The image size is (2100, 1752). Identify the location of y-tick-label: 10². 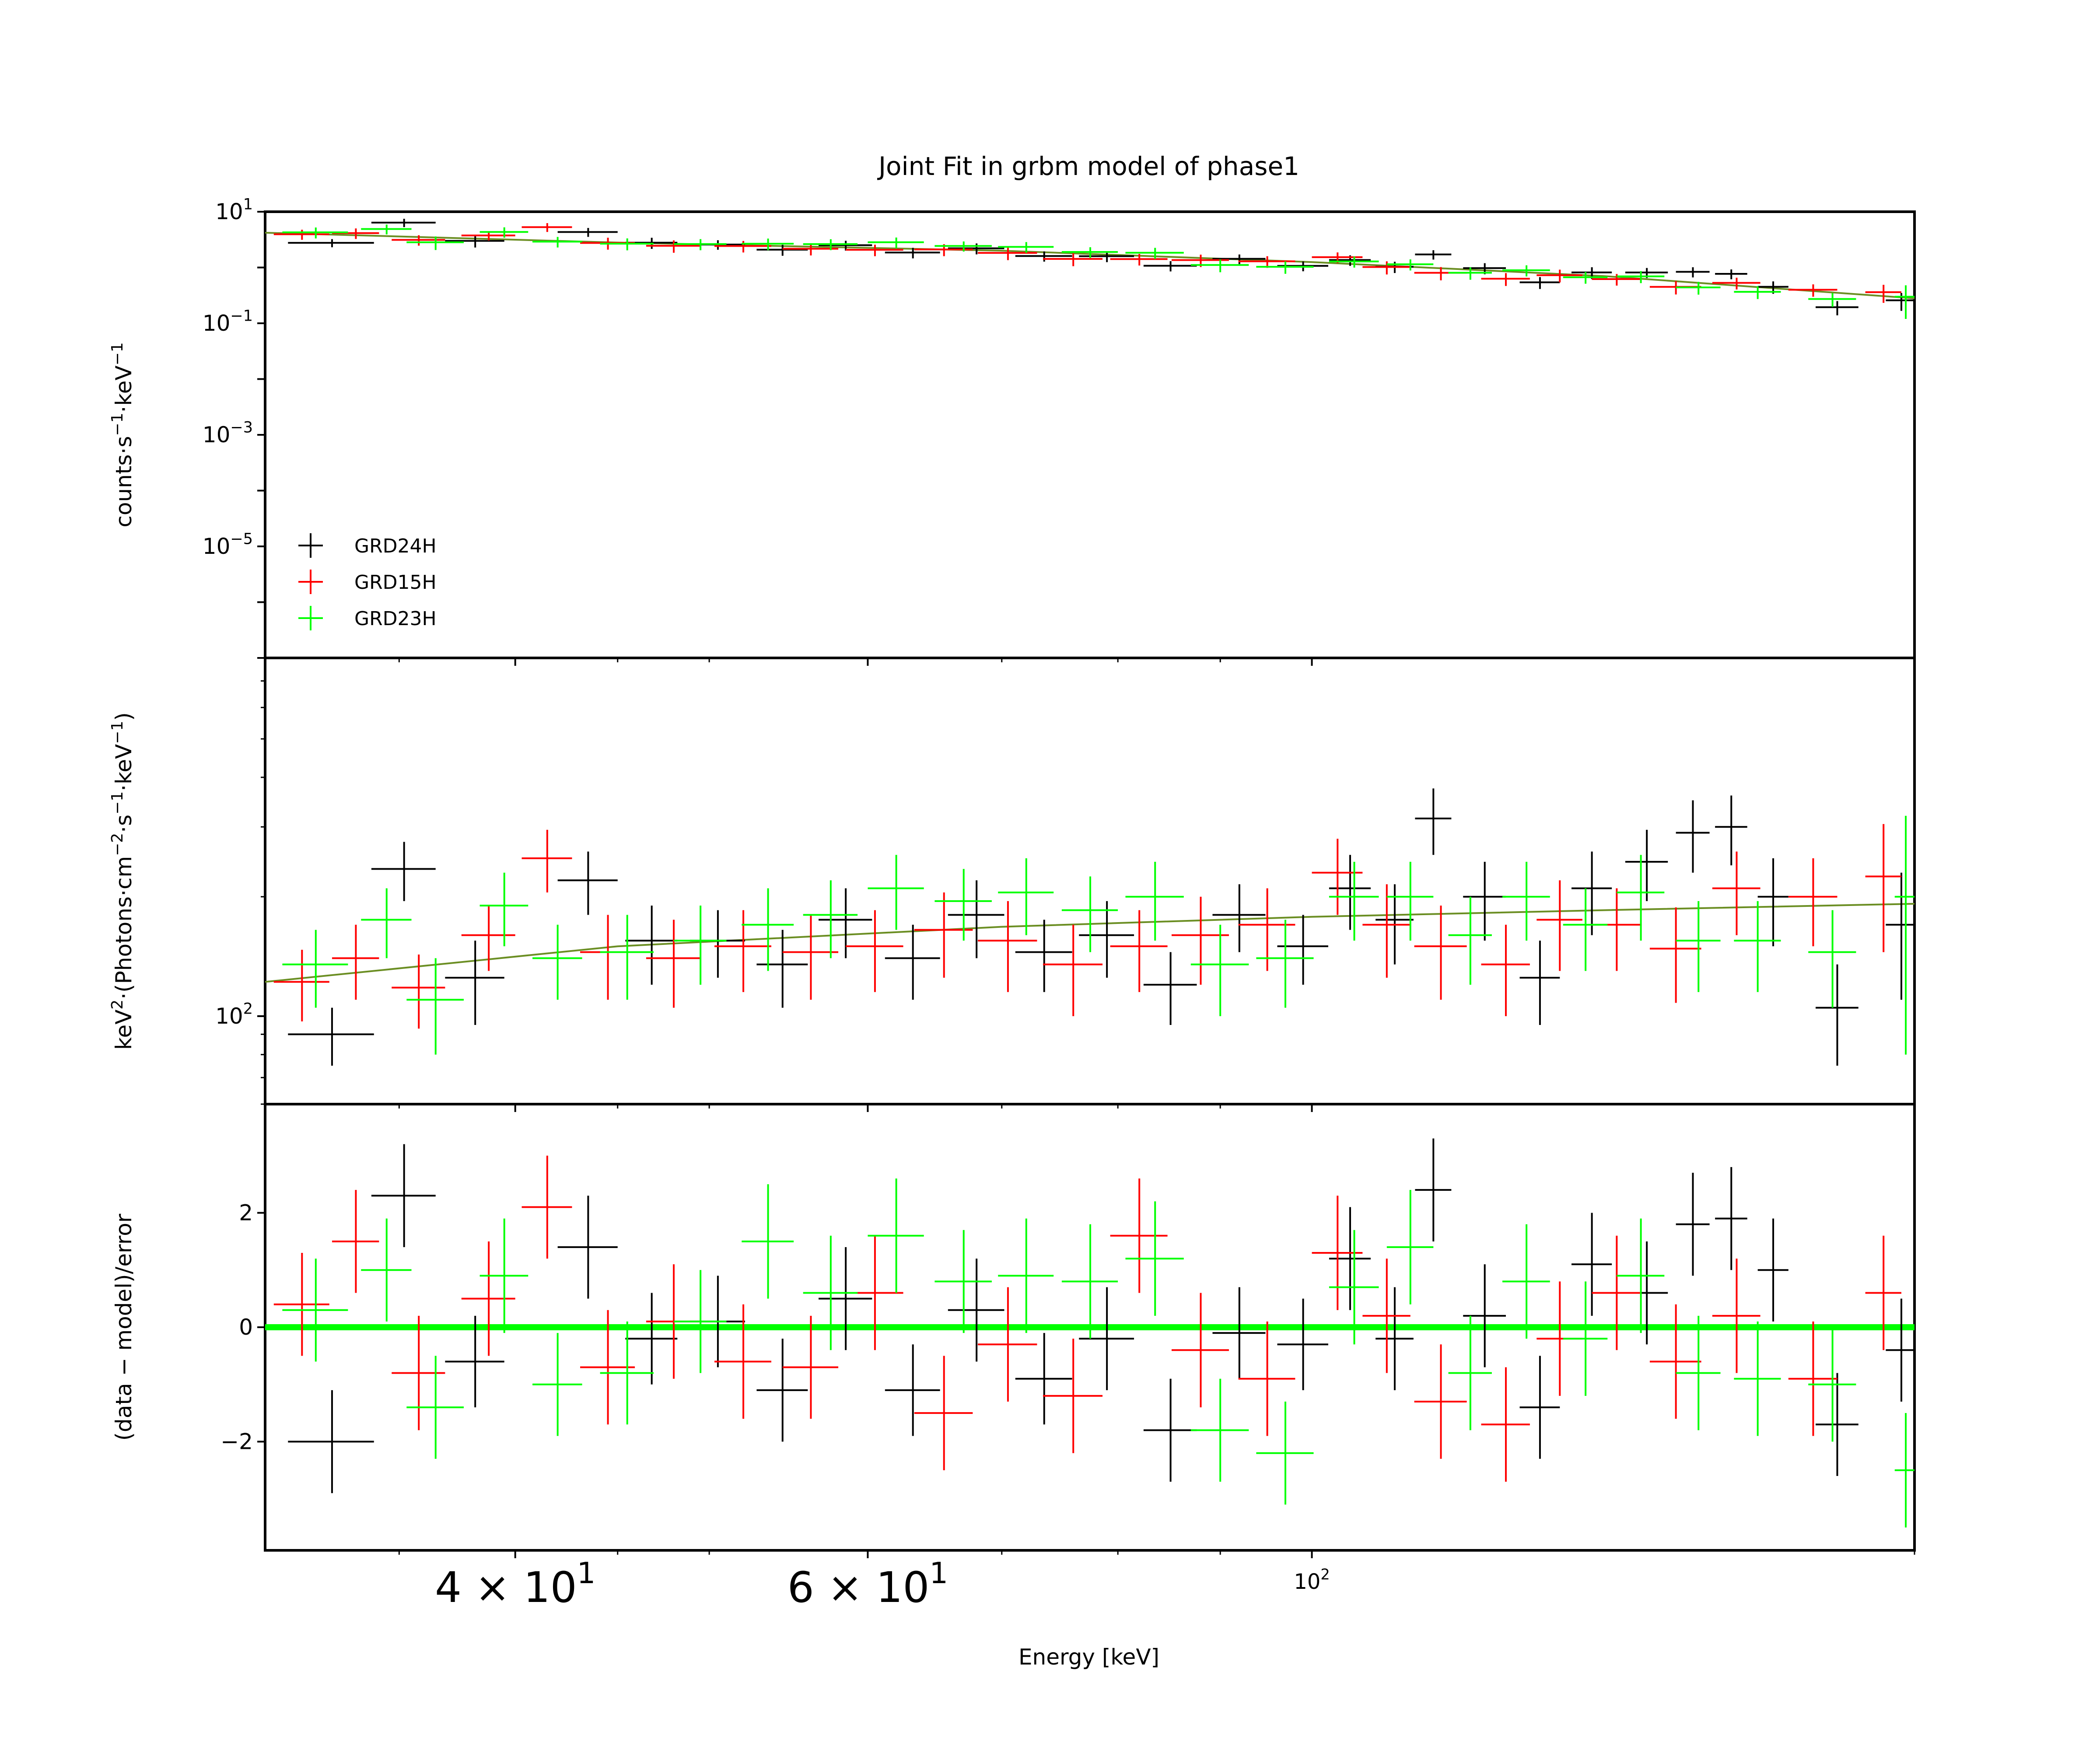
(234, 1014).